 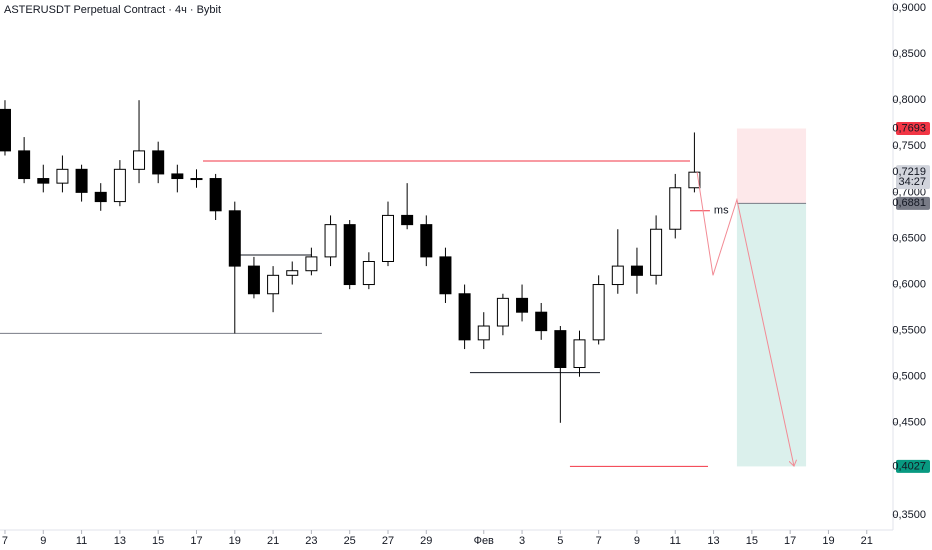 I want to click on y-tick-label: 0,5500, so click(x=909, y=331).